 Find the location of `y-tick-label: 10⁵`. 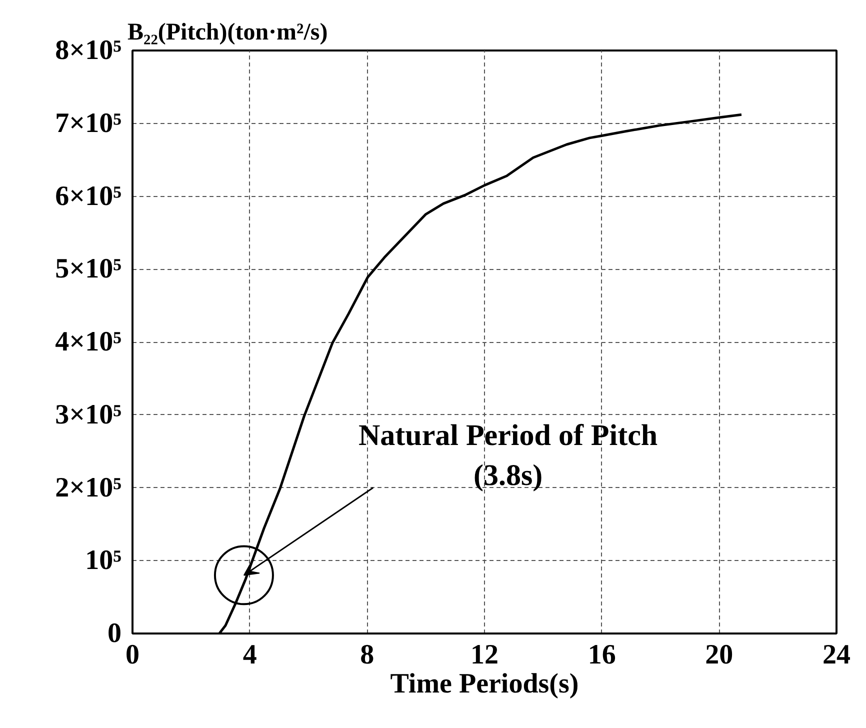

y-tick-label: 10⁵ is located at coordinates (103, 560).